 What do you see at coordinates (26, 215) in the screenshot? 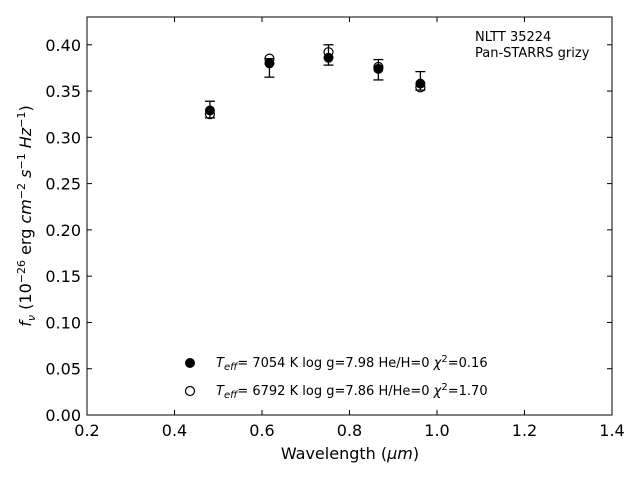
I see `y-axis-label: fν (10−26 erg cm−2 s−1 Hz−1)` at bounding box center [26, 215].